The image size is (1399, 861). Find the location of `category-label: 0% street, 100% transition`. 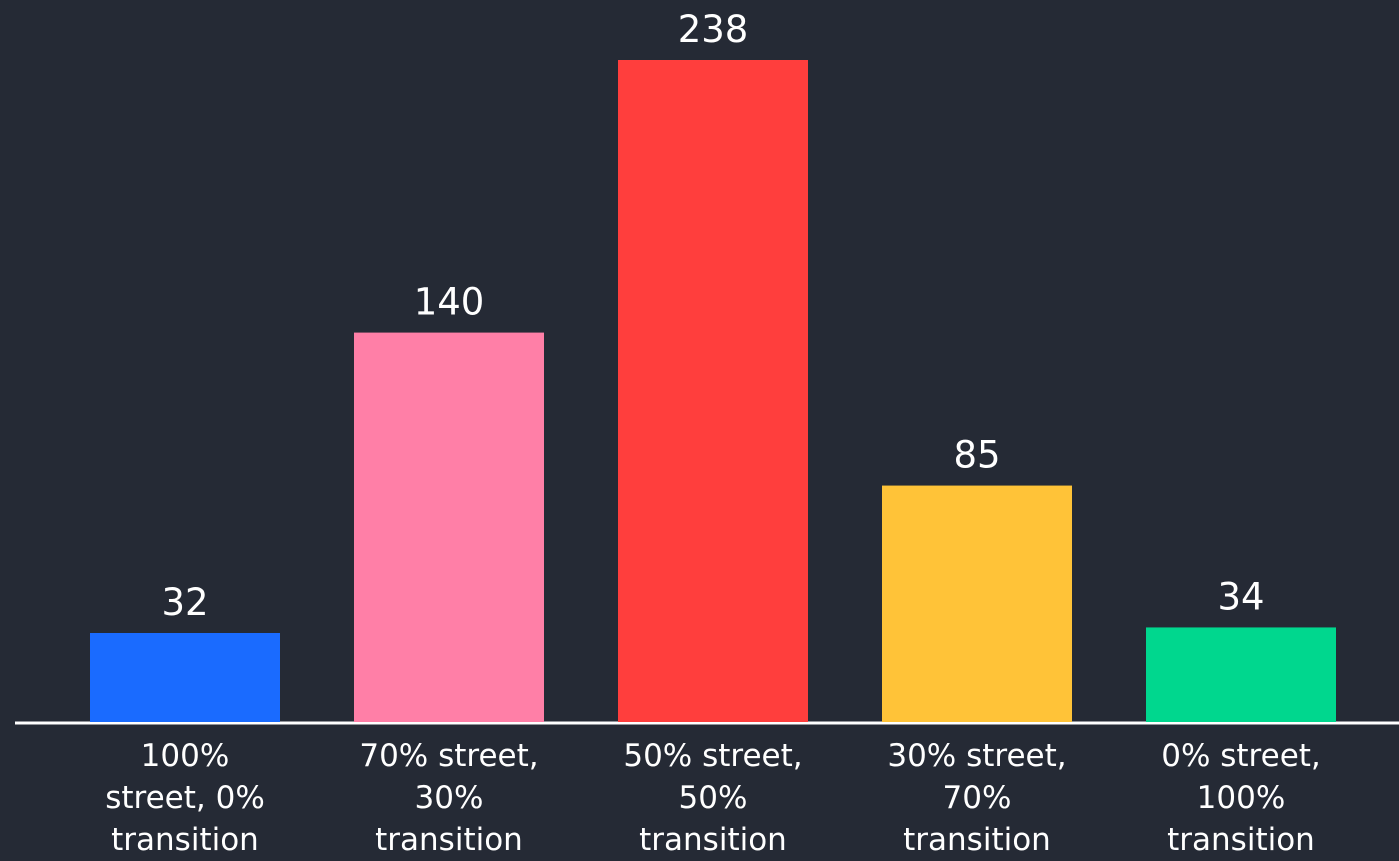

category-label: 0% street, 100% transition is located at coordinates (1241, 798).